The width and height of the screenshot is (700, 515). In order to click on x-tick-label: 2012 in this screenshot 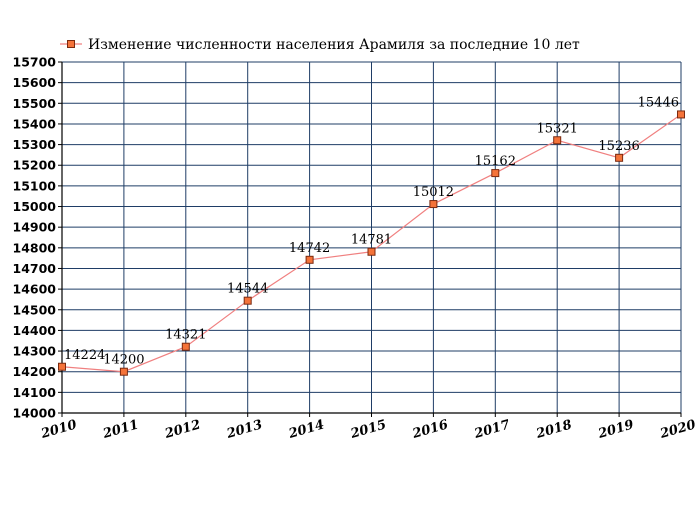, I will do `click(182, 429)`.